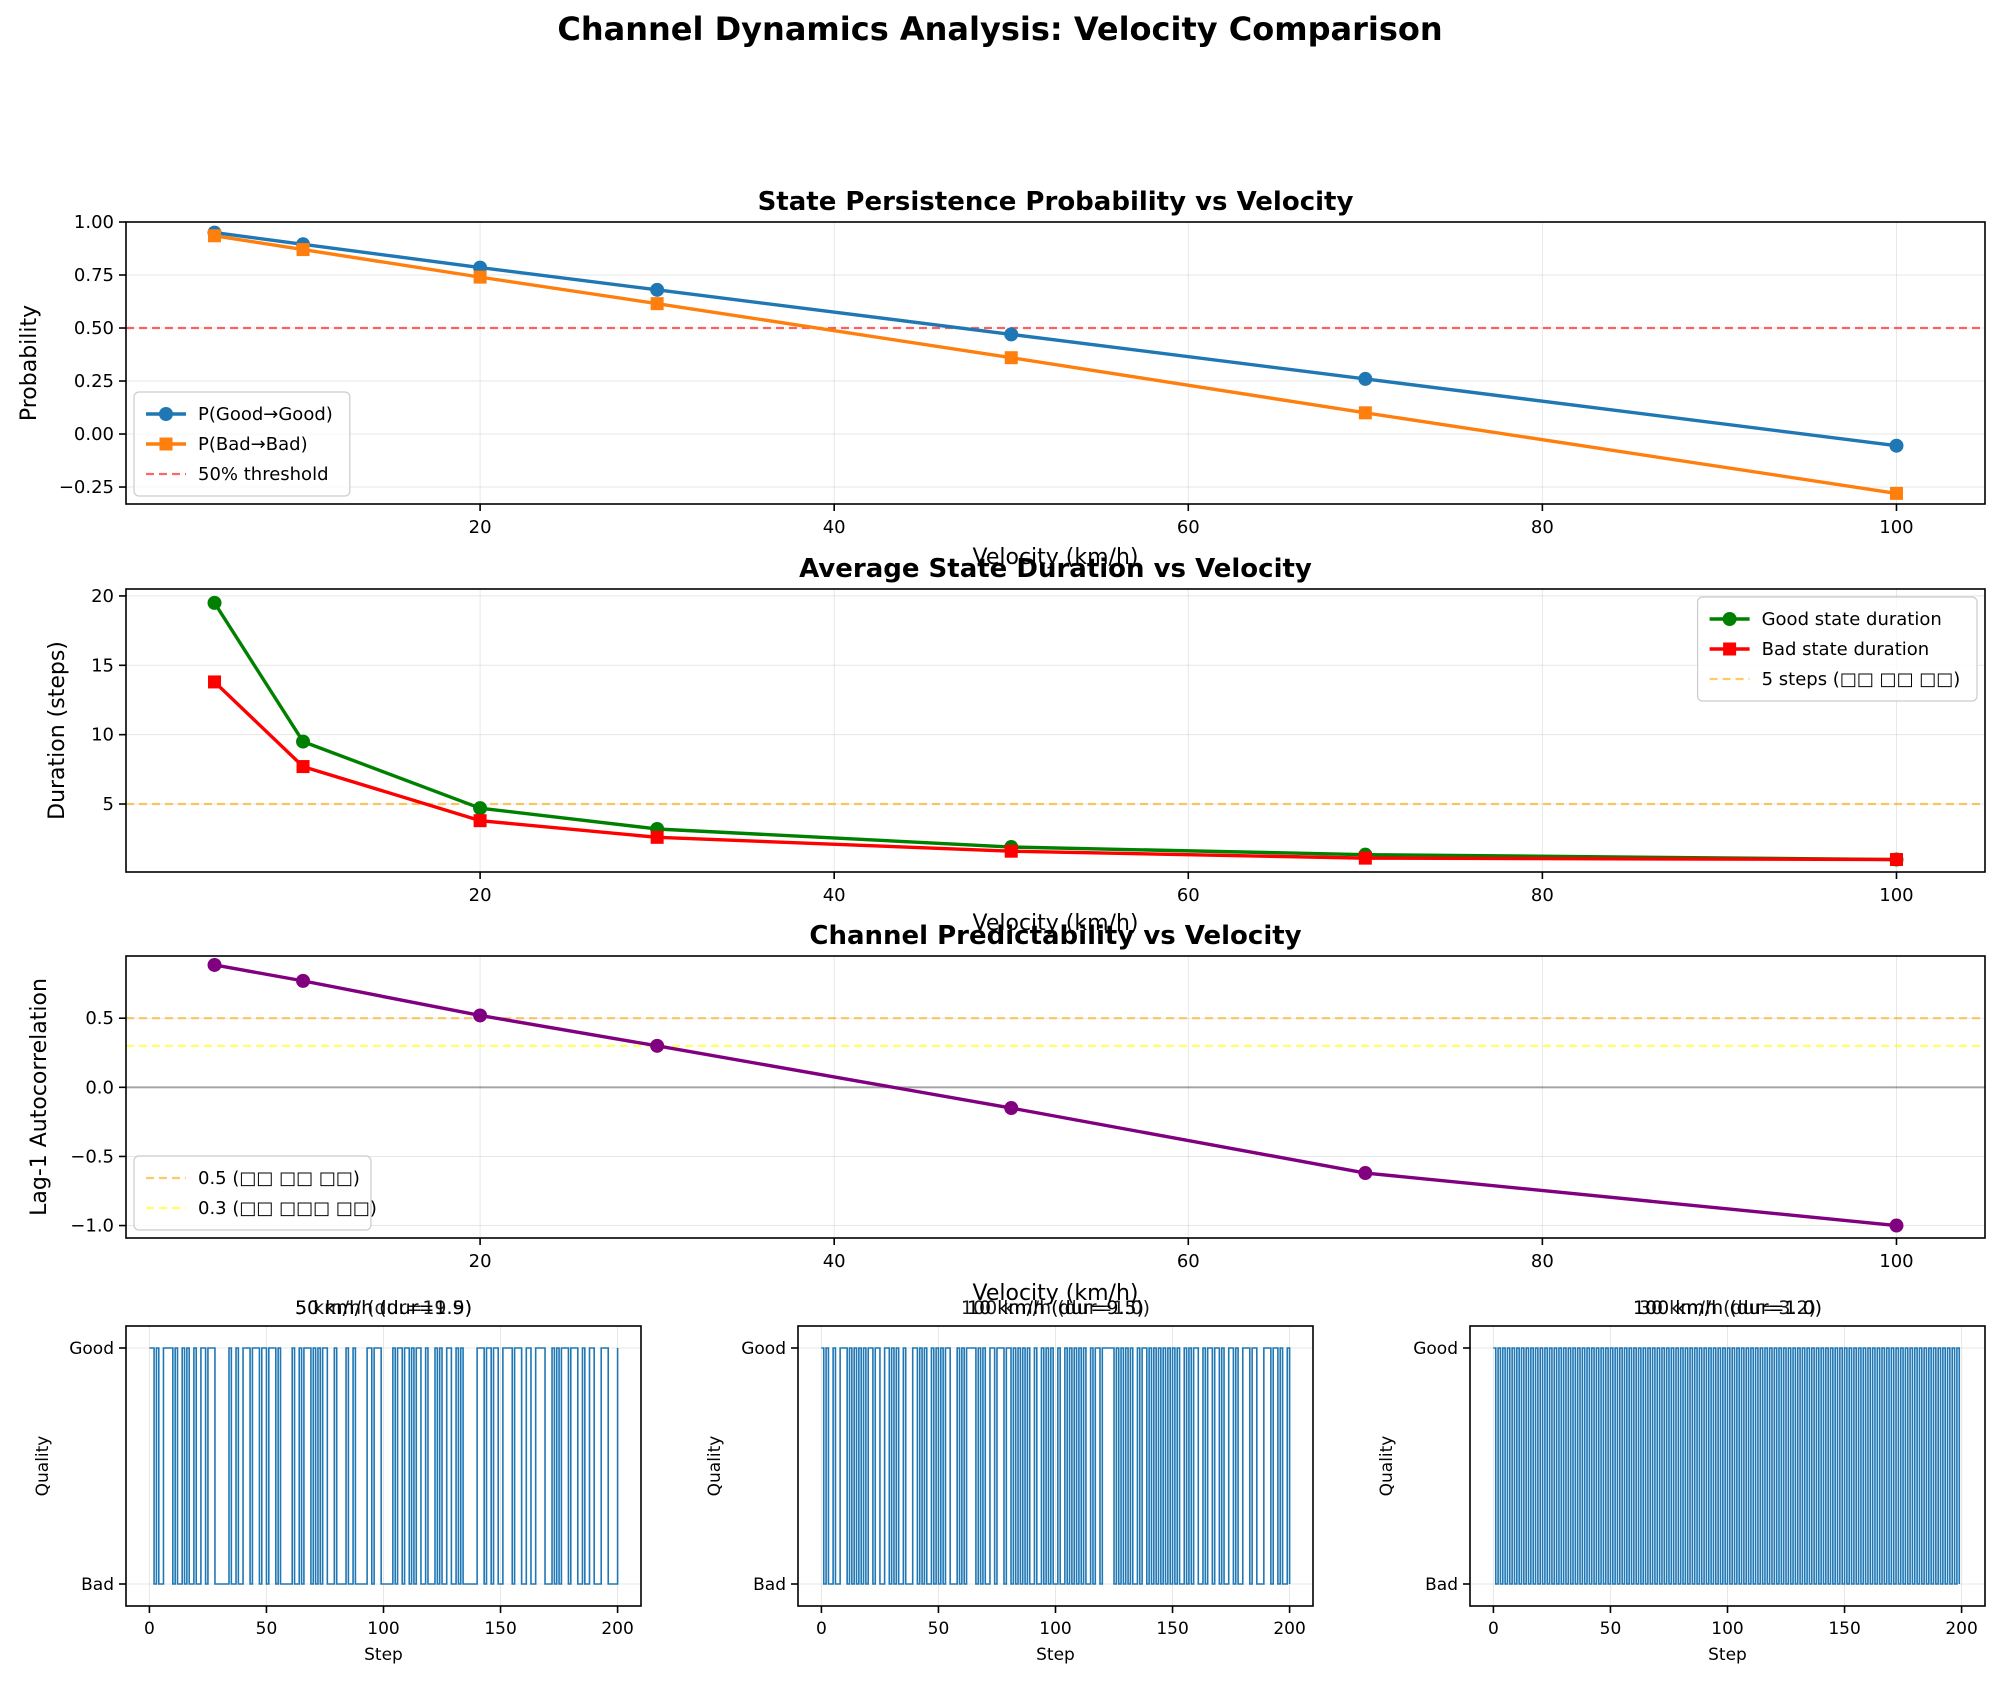 This screenshot has width=2000, height=1684. I want to click on trace-title: 10 km/h (dur=9.5), so click(1055, 1308).